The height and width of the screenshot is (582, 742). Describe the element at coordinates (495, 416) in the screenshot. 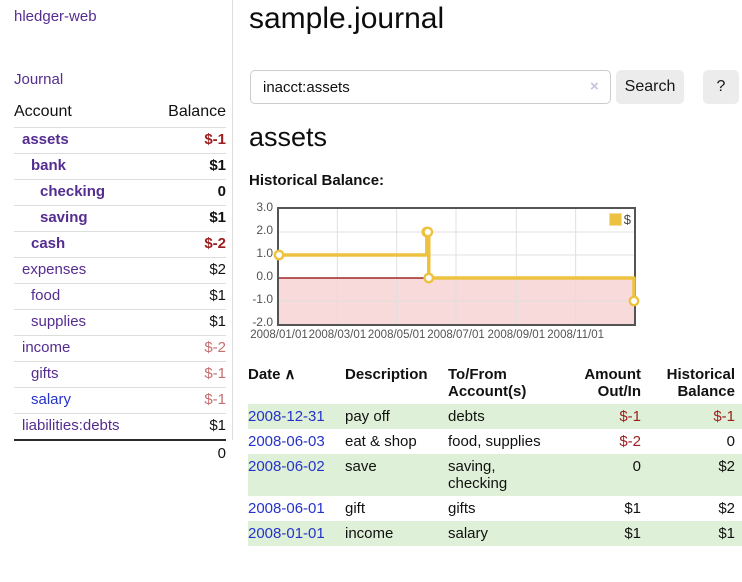

I see `register-row: 2008-12-31 pay off debts $-1 $-1` at that location.